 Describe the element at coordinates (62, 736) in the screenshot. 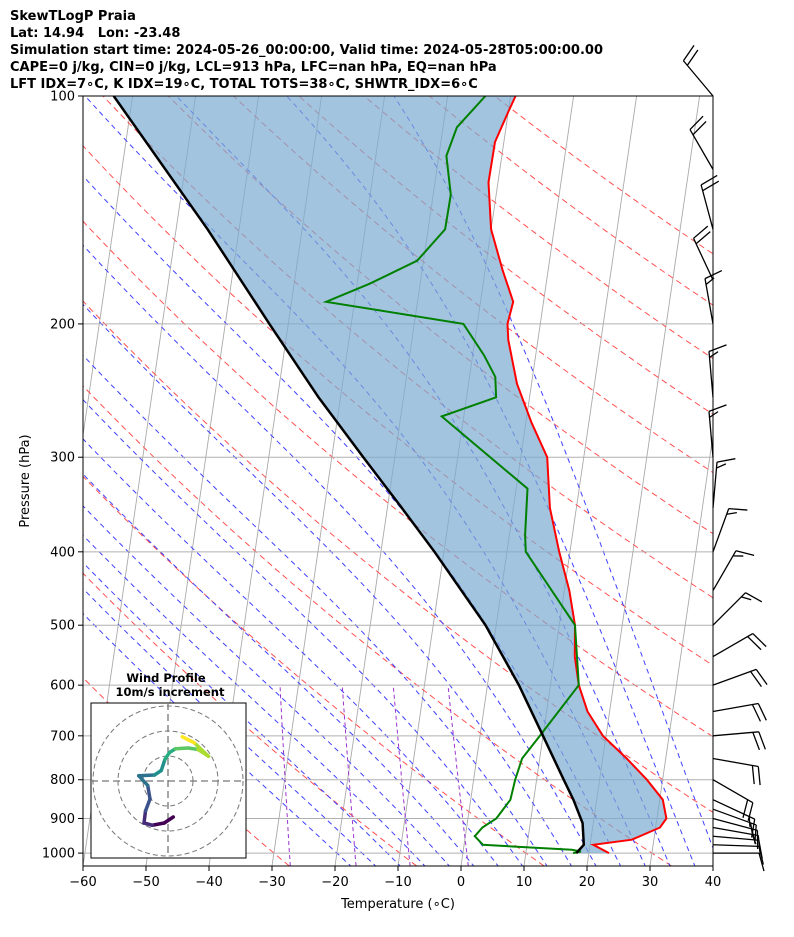

I see `y-tick-label: 700` at that location.